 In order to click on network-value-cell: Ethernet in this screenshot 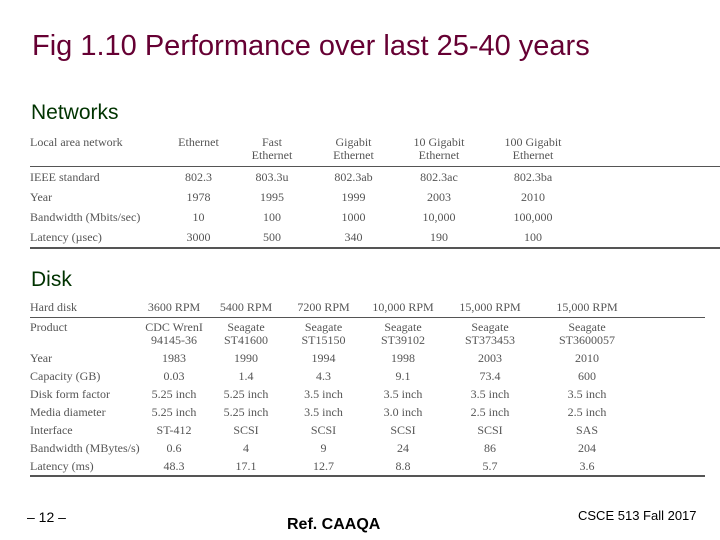, I will do `click(198, 150)`.